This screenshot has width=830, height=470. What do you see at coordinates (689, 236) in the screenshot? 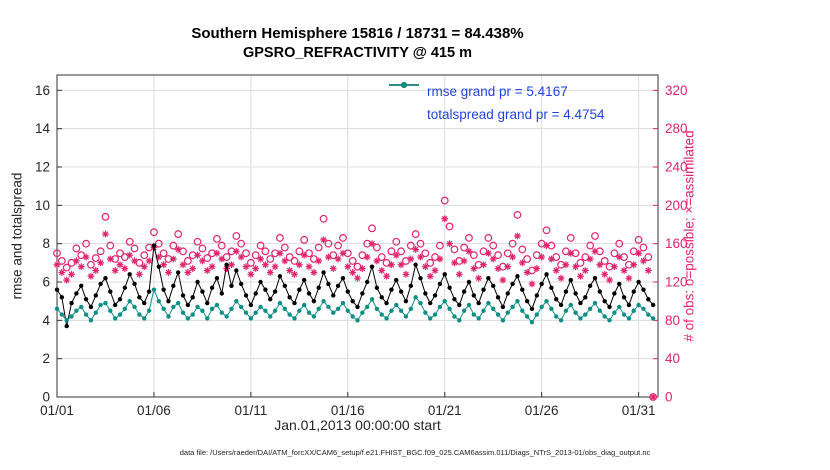
I see `right-y-axis-label: # of obs: o=possible; ×=assimilated` at bounding box center [689, 236].